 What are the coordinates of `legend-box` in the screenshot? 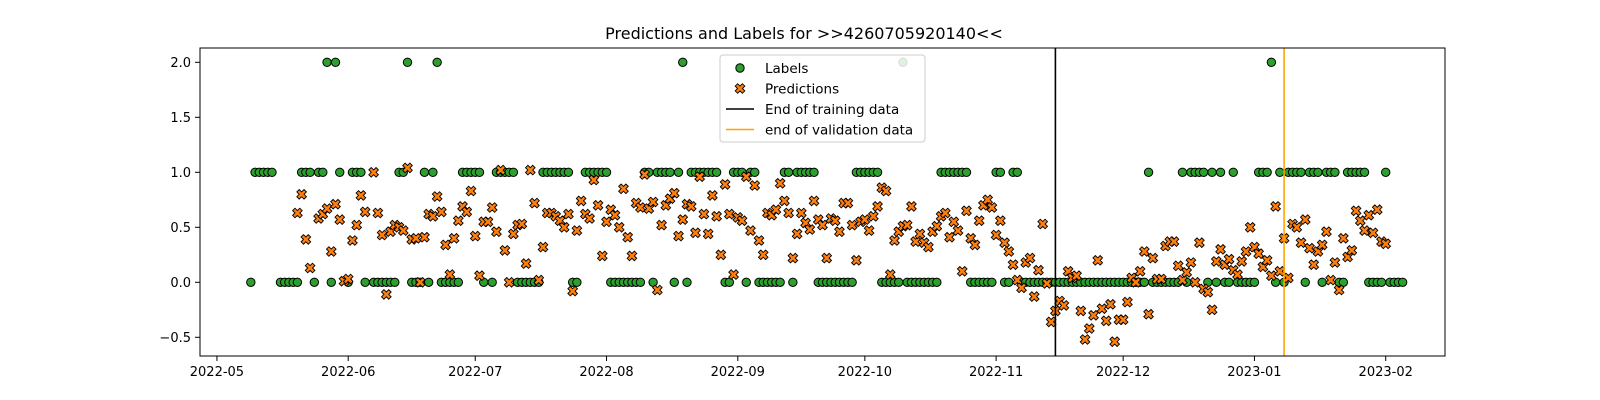 It's located at (822, 98).